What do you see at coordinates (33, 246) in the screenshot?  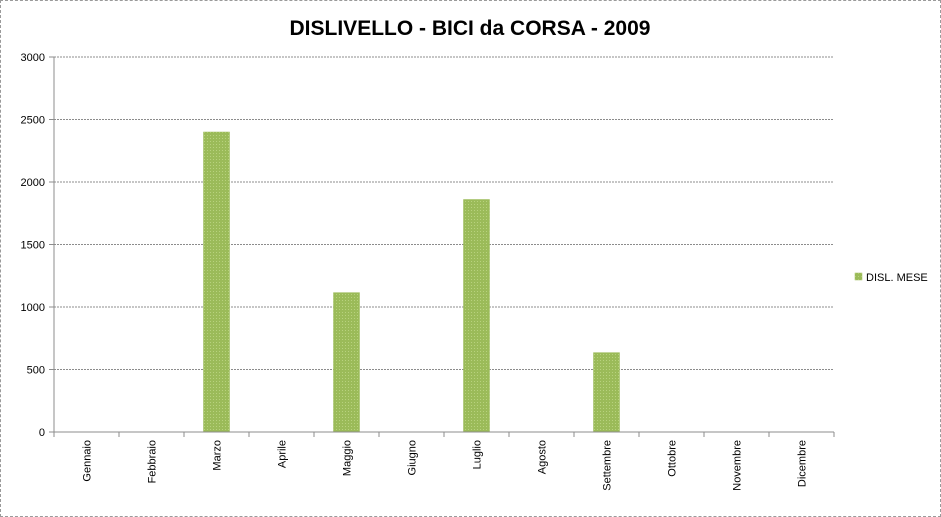 I see `y-tick-label: 1500` at bounding box center [33, 246].